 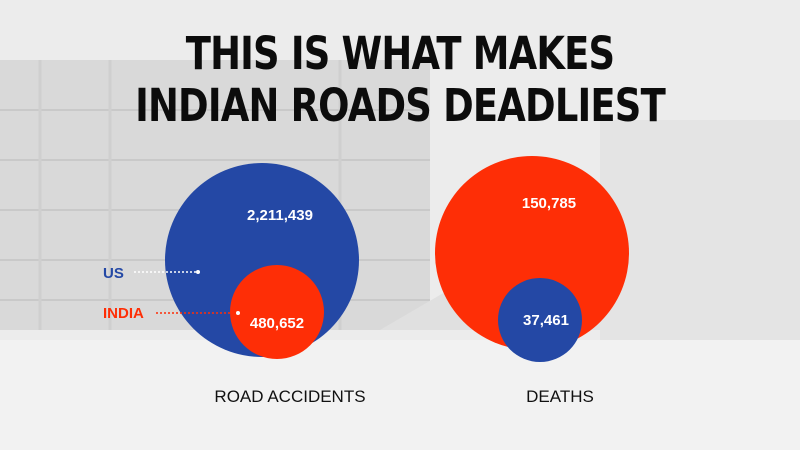 What do you see at coordinates (400, 105) in the screenshot?
I see `title-line-2: INDIAN ROADS DEADLIEST` at bounding box center [400, 105].